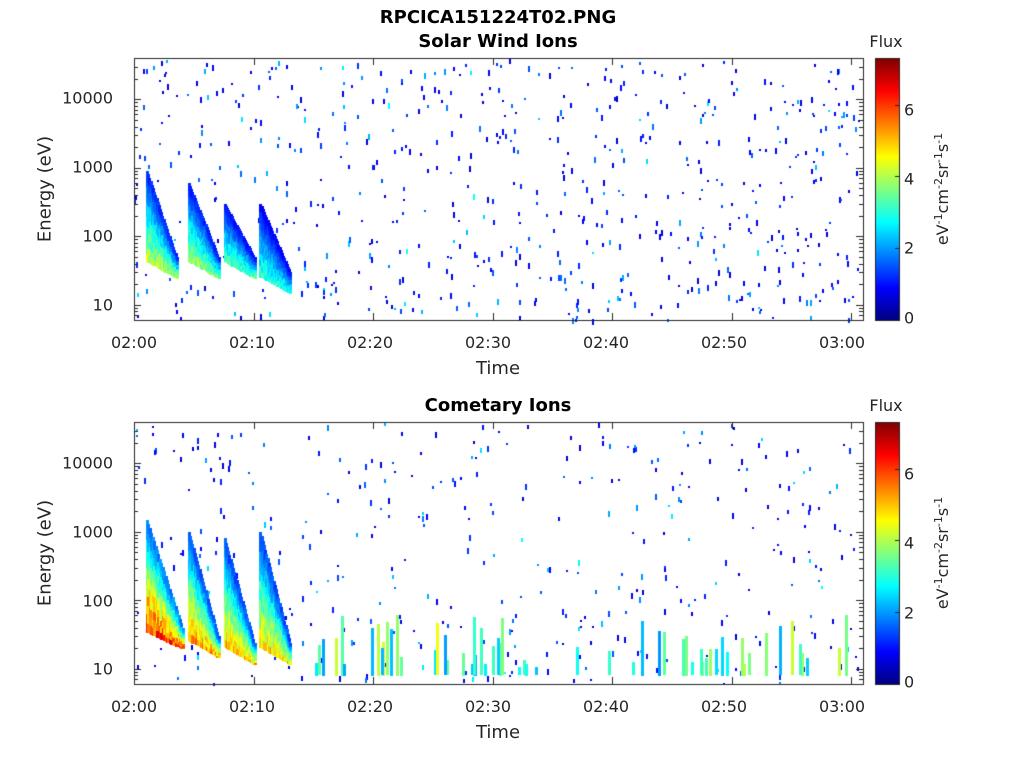 Image resolution: width=1024 pixels, height=768 pixels. What do you see at coordinates (488, 706) in the screenshot?
I see `panel-2-xtick-0230: 02:30` at bounding box center [488, 706].